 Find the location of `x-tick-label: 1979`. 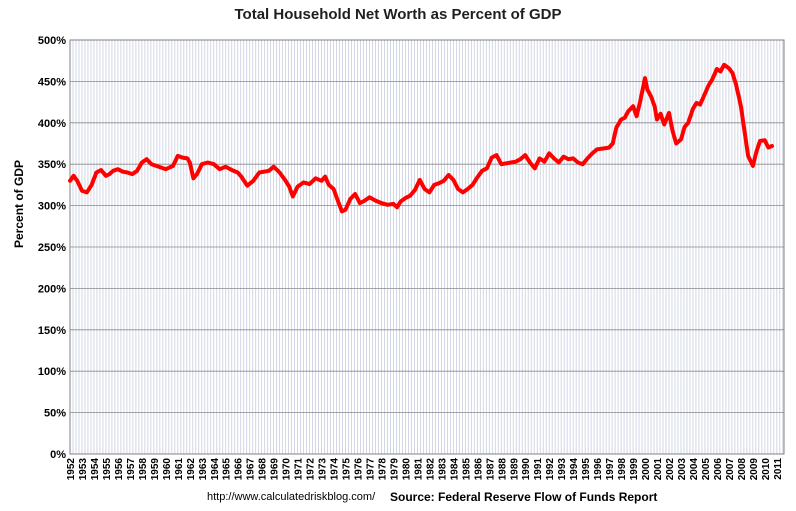

x-tick-label: 1979 is located at coordinates (394, 469).